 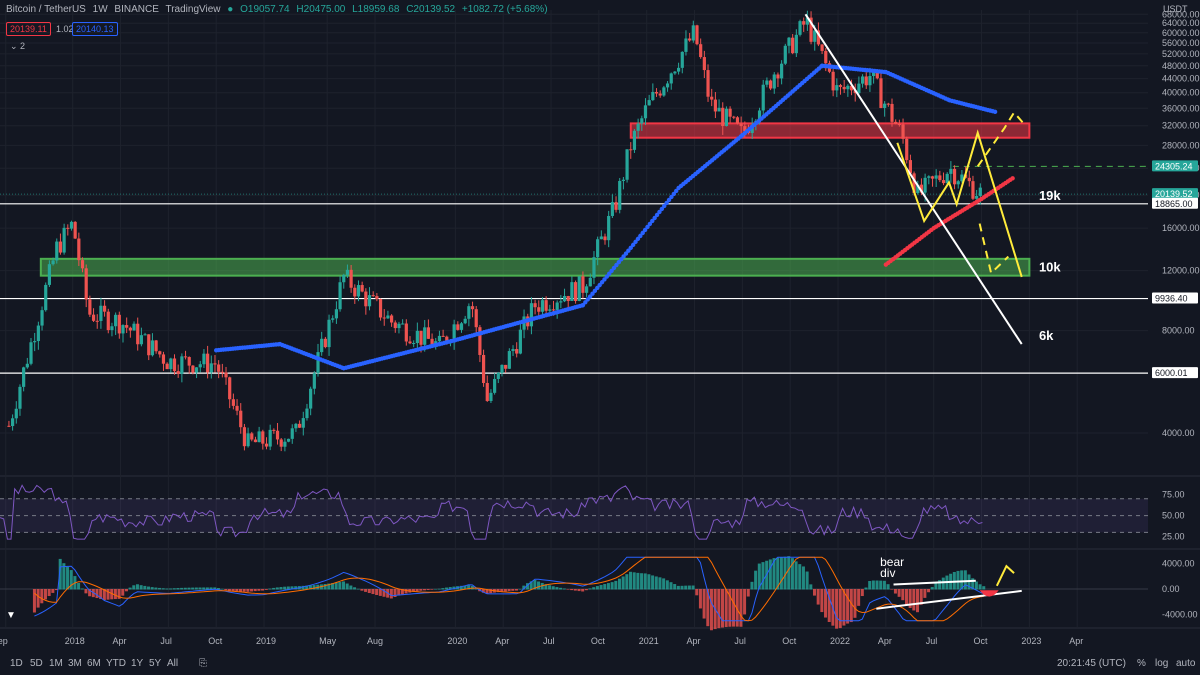 What do you see at coordinates (1175, 9) in the screenshot?
I see `currency-label: USDT` at bounding box center [1175, 9].